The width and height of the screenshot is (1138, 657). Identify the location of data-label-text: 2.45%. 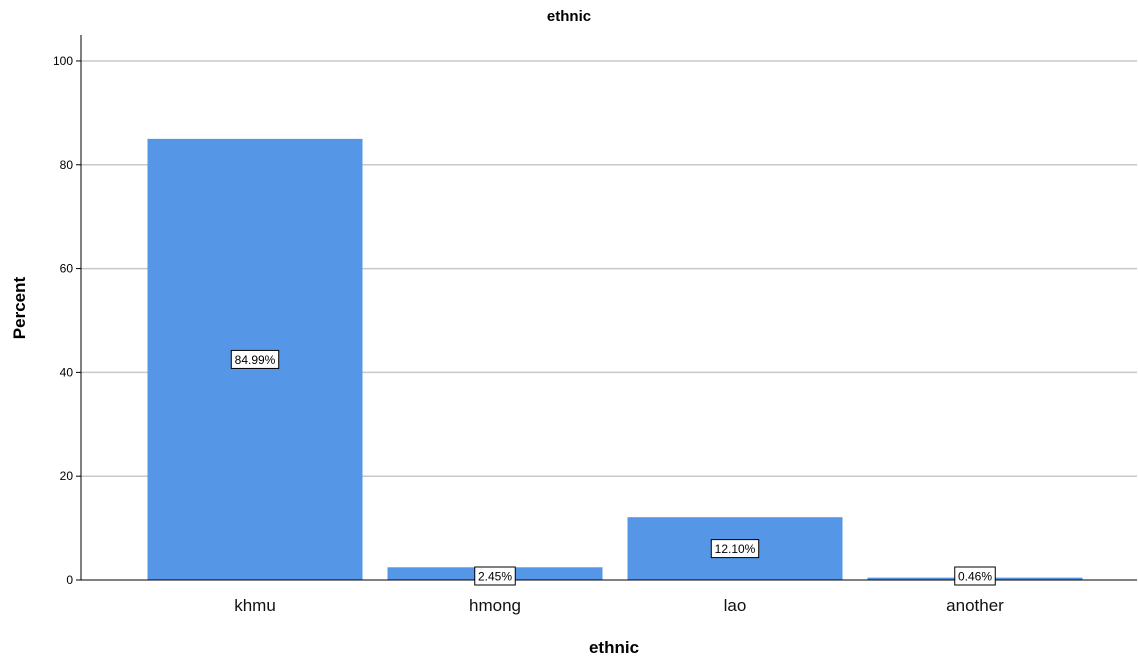
(495, 577).